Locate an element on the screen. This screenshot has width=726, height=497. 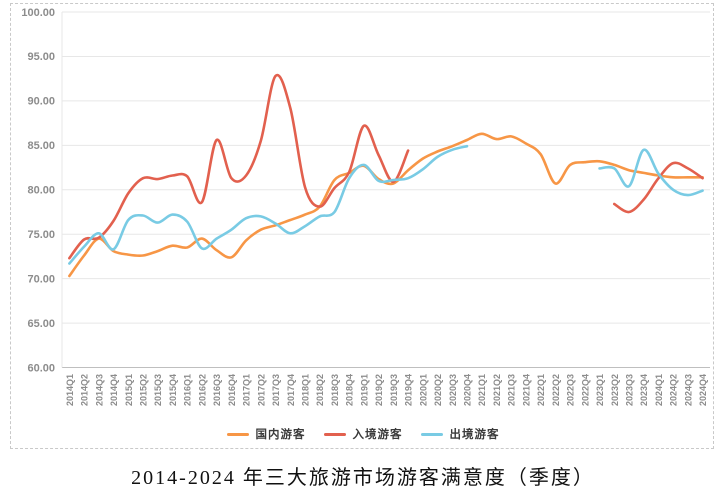
x-axis-tick-label: 2023Q1 is located at coordinates (600, 390).